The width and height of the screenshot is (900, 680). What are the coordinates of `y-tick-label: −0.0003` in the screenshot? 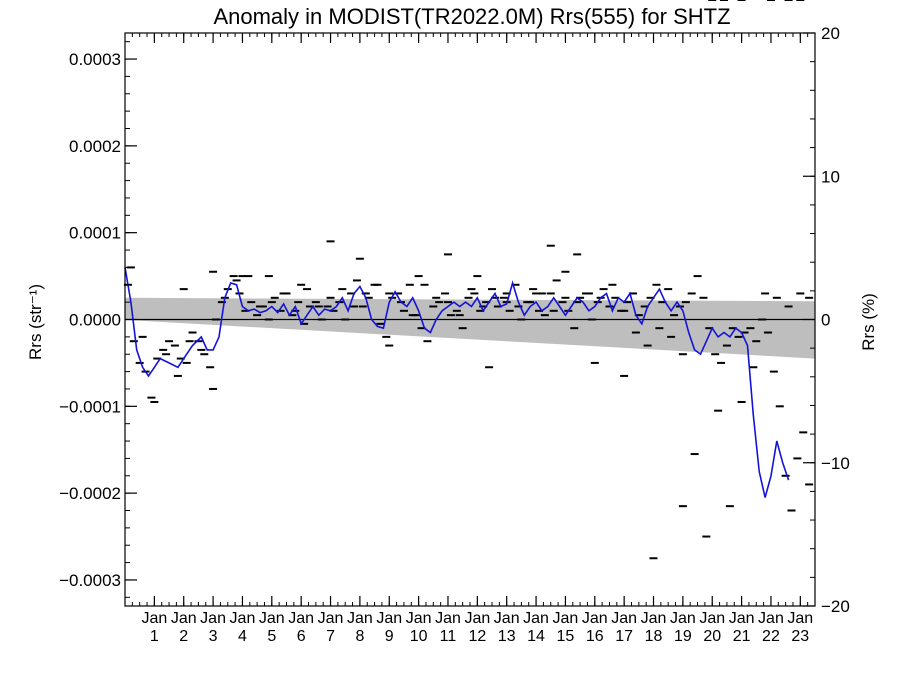 It's located at (90, 580).